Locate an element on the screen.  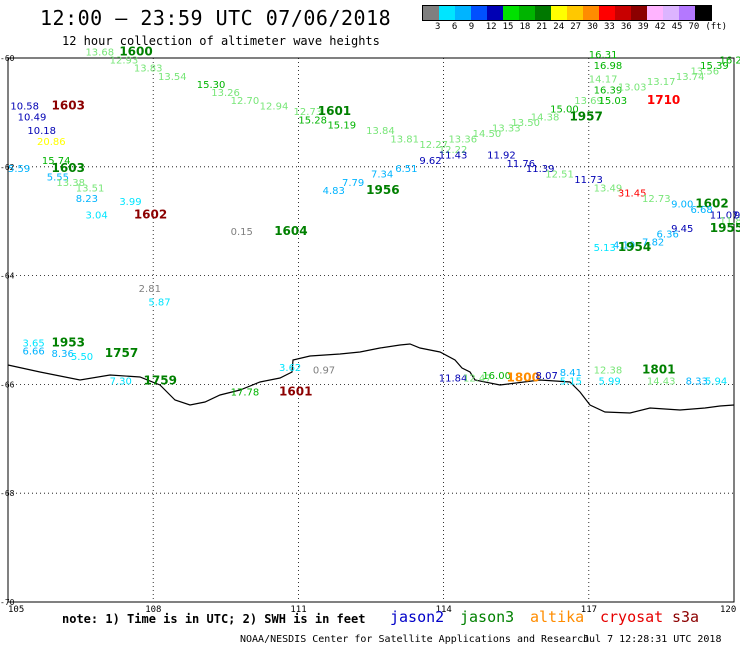
y-tick-label: -70 is located at coordinates (7, 602).